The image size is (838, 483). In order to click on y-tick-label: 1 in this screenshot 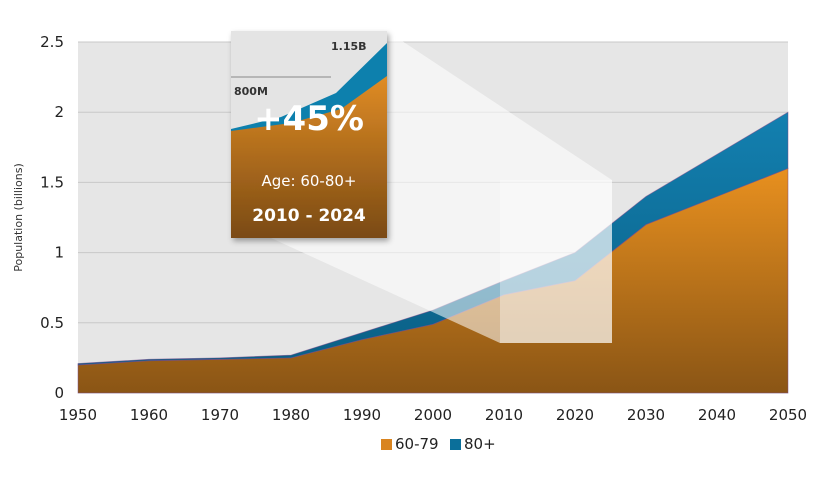, I will do `click(59, 253)`.